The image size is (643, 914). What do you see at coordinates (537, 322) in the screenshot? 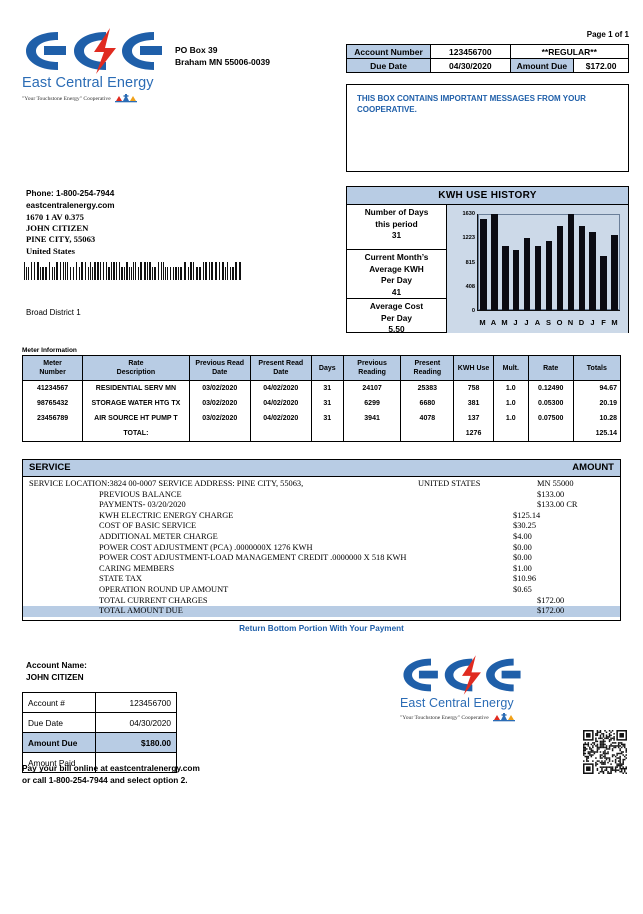
I see `chart-x-tick-label: A` at bounding box center [537, 322].